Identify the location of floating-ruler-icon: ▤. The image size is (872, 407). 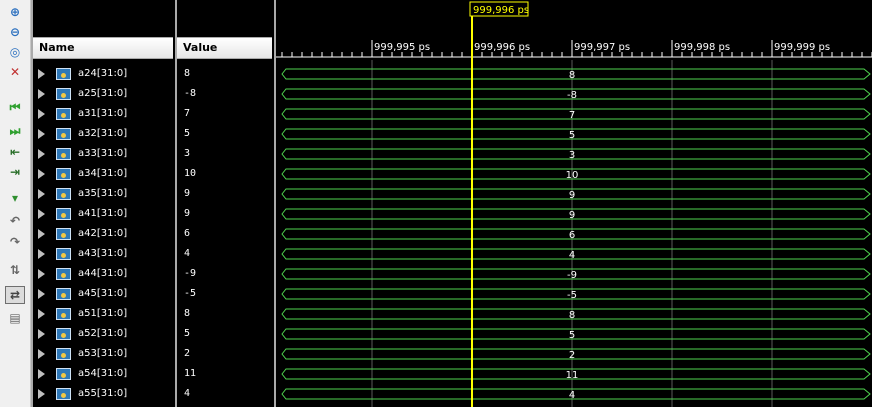
(15, 318).